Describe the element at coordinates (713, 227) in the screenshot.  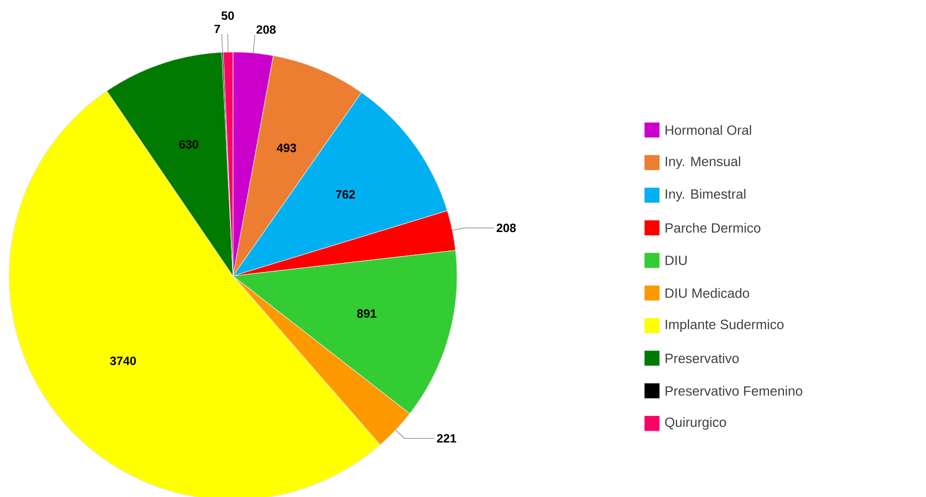
I see `legend-label: Parche Dermico` at that location.